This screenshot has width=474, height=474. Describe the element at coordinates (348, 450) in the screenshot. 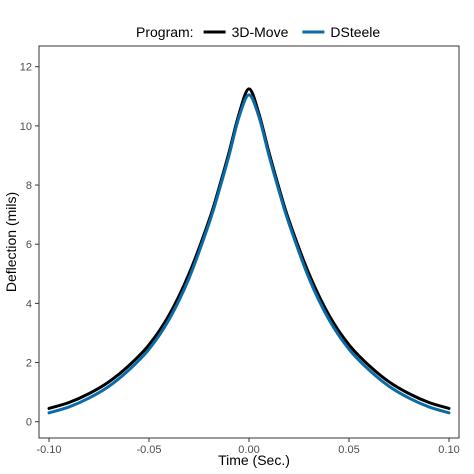

I see `x-tick-label: 0.05` at that location.